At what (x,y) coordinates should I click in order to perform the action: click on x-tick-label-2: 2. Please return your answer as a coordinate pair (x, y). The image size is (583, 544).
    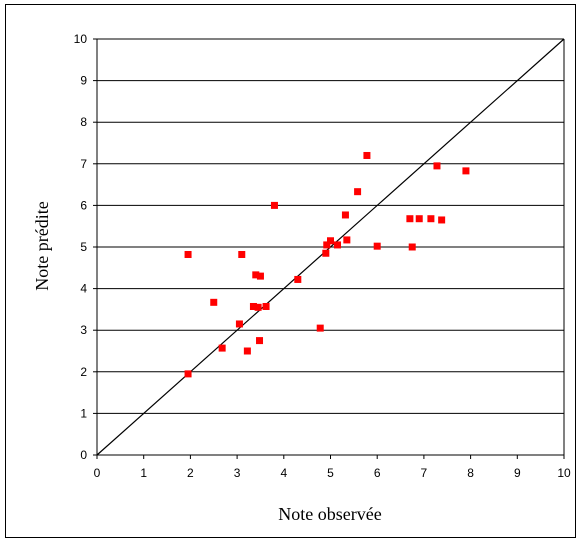
    Looking at the image, I should click on (190, 473).